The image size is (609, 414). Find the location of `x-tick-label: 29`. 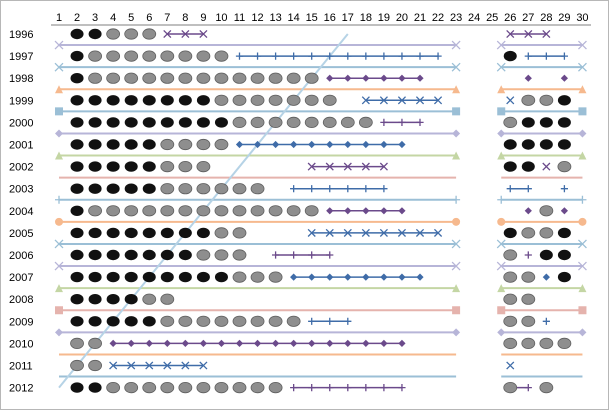

x-tick-label: 29 is located at coordinates (564, 18).